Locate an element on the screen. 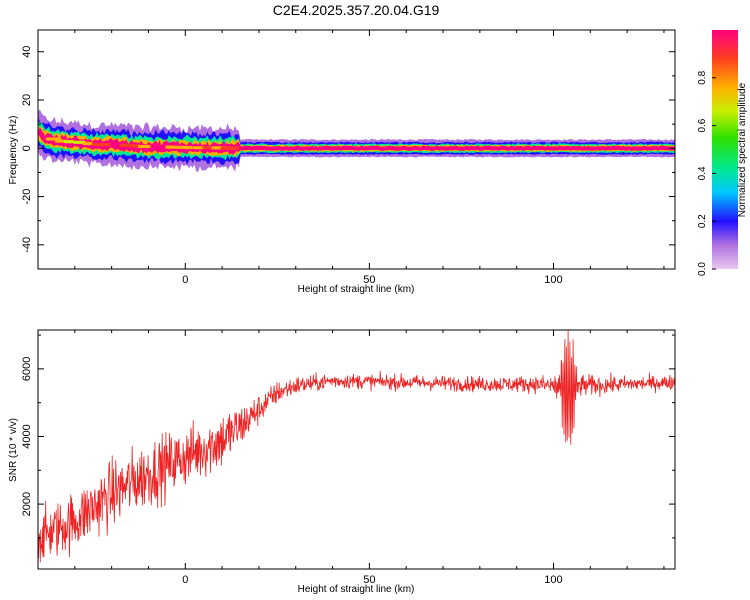 The image size is (750, 600). snr-x-label: Height of straight line (km) is located at coordinates (356, 589).